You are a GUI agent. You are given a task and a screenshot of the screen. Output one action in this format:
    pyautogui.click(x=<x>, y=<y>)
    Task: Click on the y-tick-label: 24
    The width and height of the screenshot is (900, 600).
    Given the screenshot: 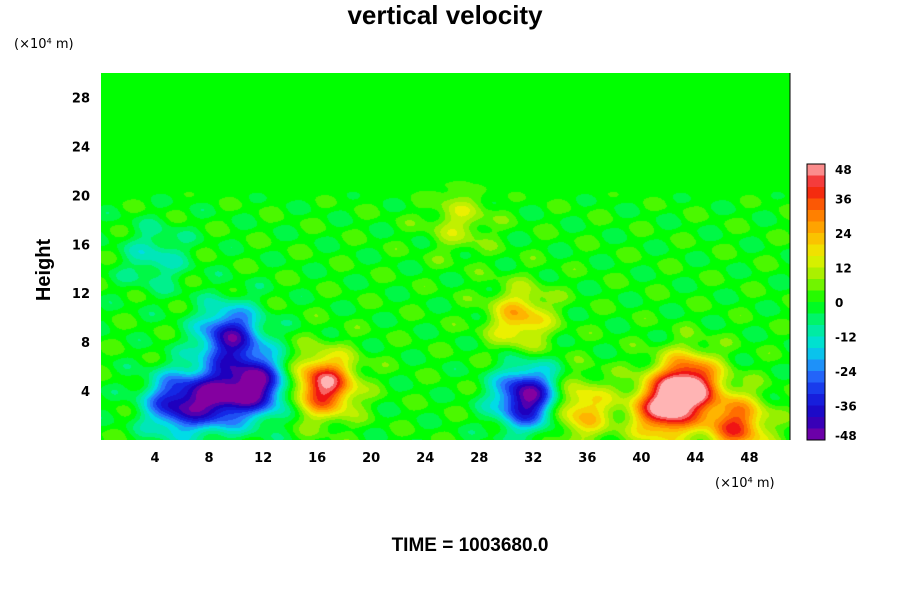 What is the action you would take?
    pyautogui.click(x=81, y=147)
    